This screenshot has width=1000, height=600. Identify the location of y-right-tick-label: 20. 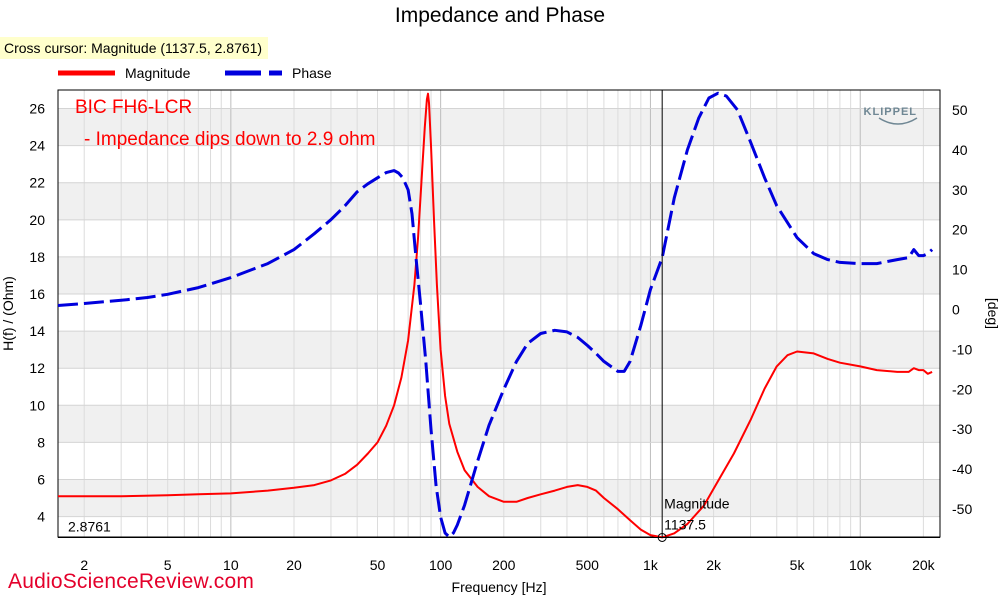
(960, 230).